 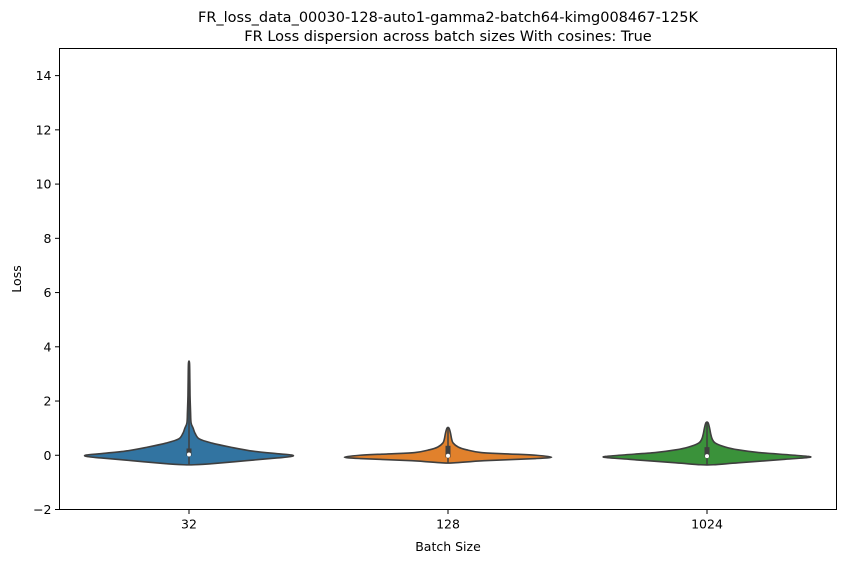 What do you see at coordinates (16, 278) in the screenshot?
I see `y-axis-label: Loss` at bounding box center [16, 278].